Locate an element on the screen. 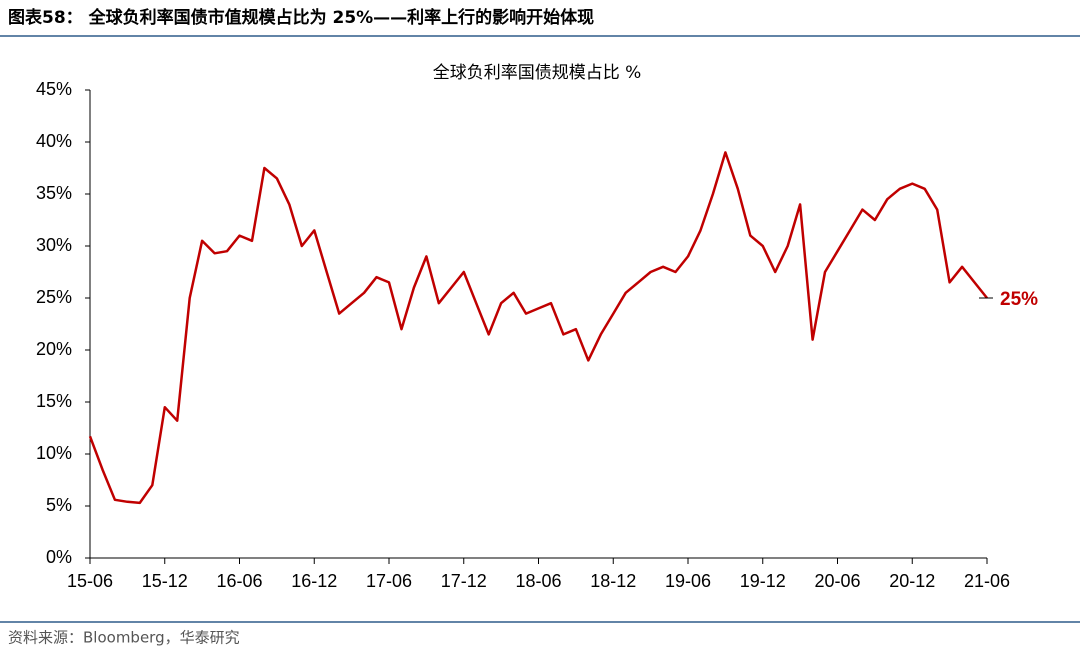  x-tick-label: 16-12 is located at coordinates (314, 581).